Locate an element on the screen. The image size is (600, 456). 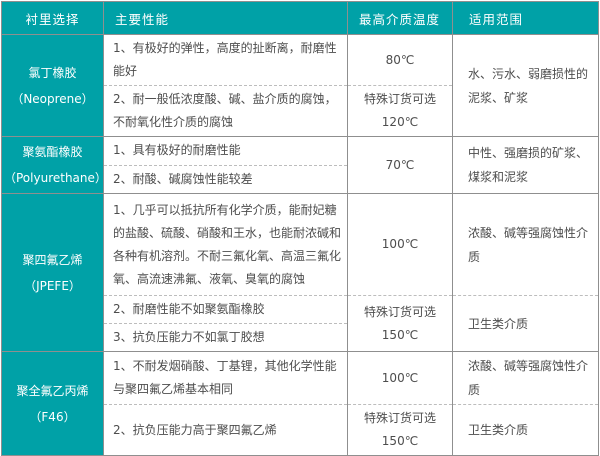
performance-cell: 1、不耐发烟硝酸、丁基锂，其他化学性能与聚四氟乙烯基本相同 is located at coordinates (225, 378).